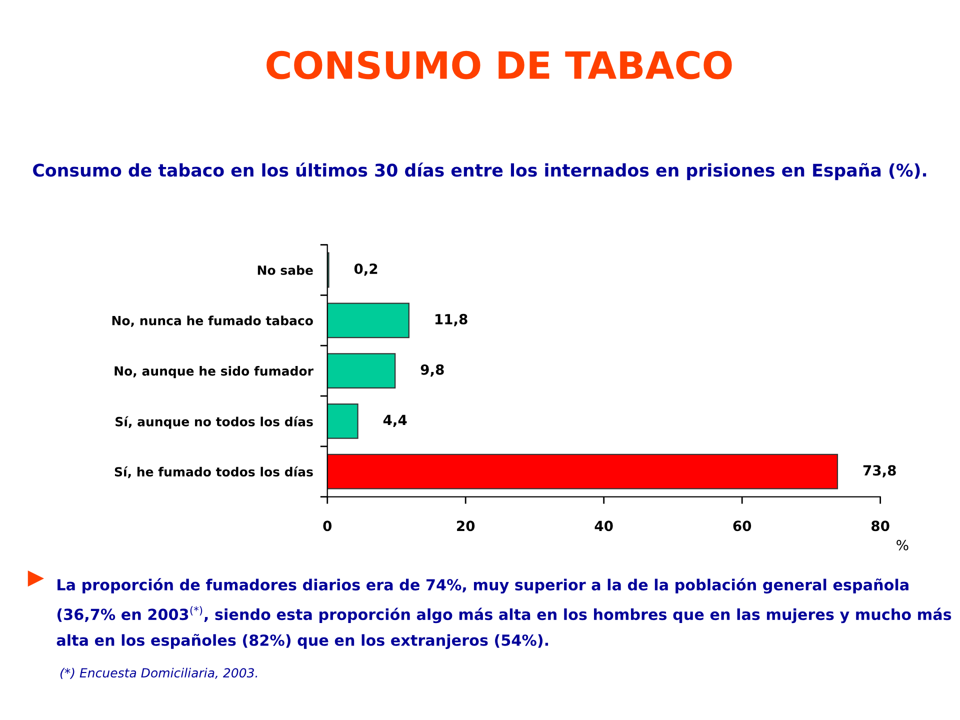 This screenshot has width=960, height=720. I want to click on y-tick-label: No sabe, so click(285, 270).